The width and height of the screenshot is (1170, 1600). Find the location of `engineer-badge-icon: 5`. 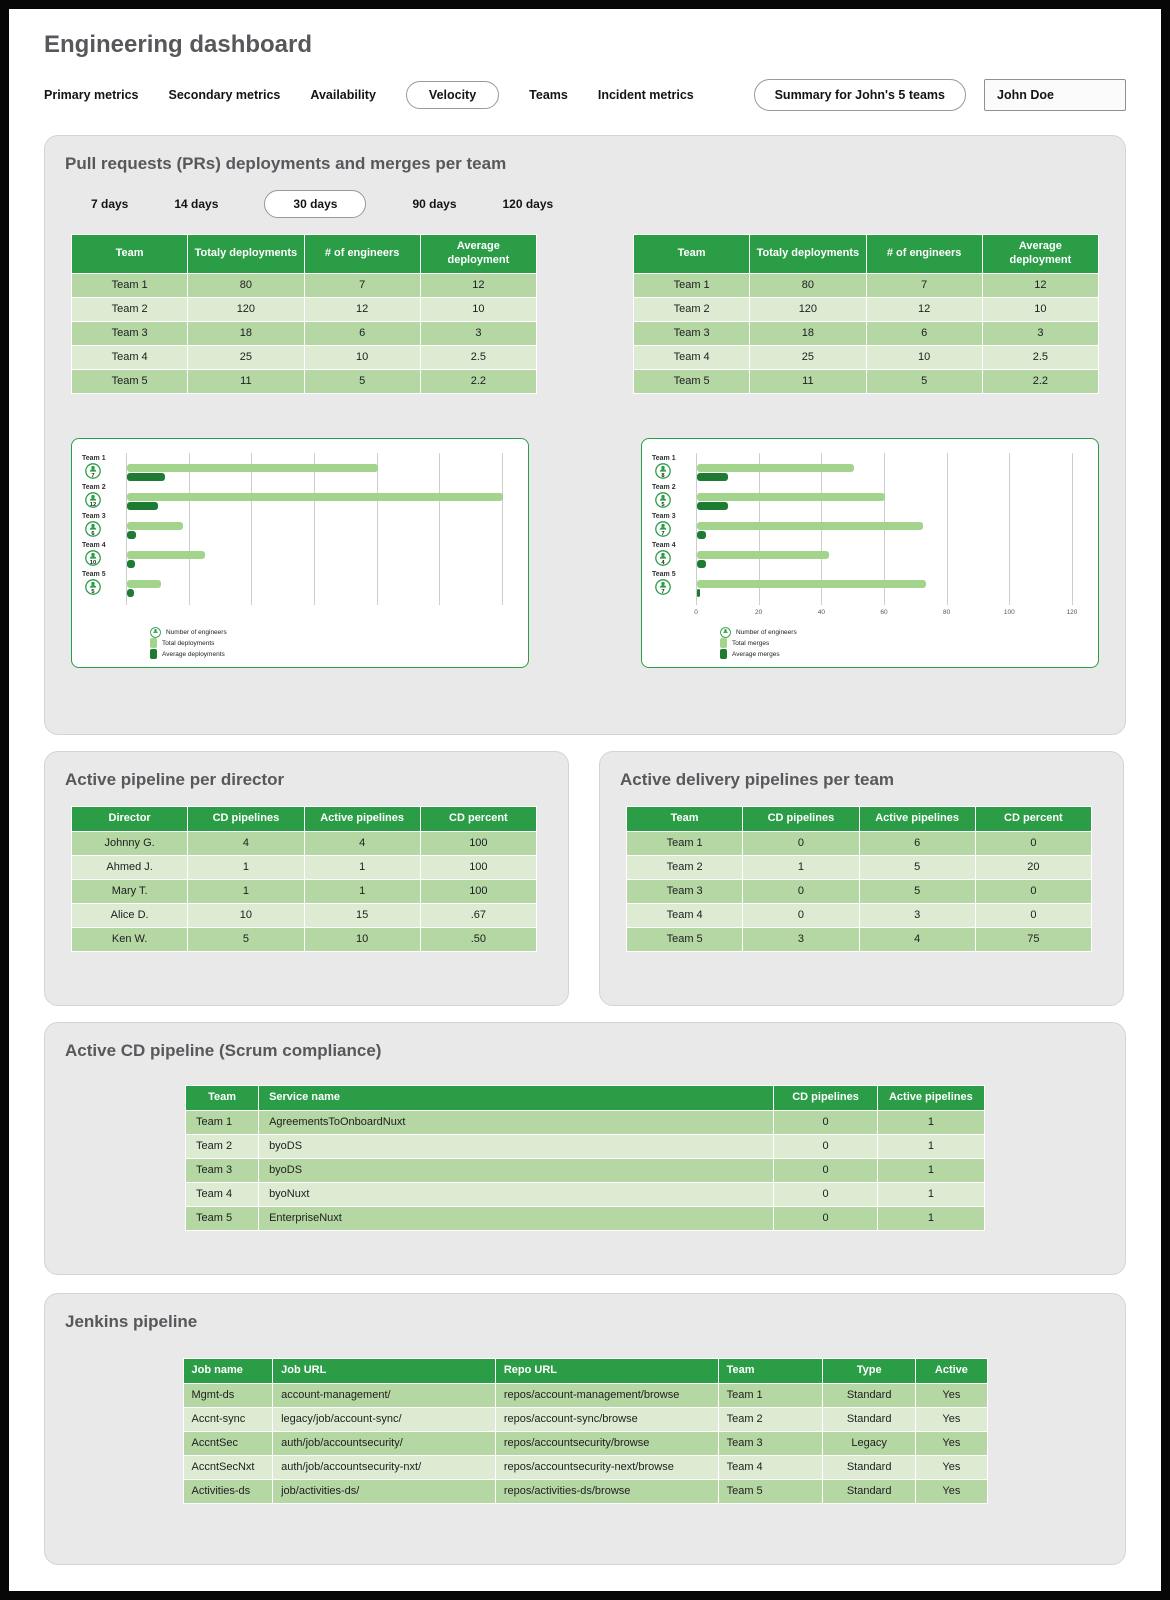

engineer-badge-icon: 5 is located at coordinates (93, 586).